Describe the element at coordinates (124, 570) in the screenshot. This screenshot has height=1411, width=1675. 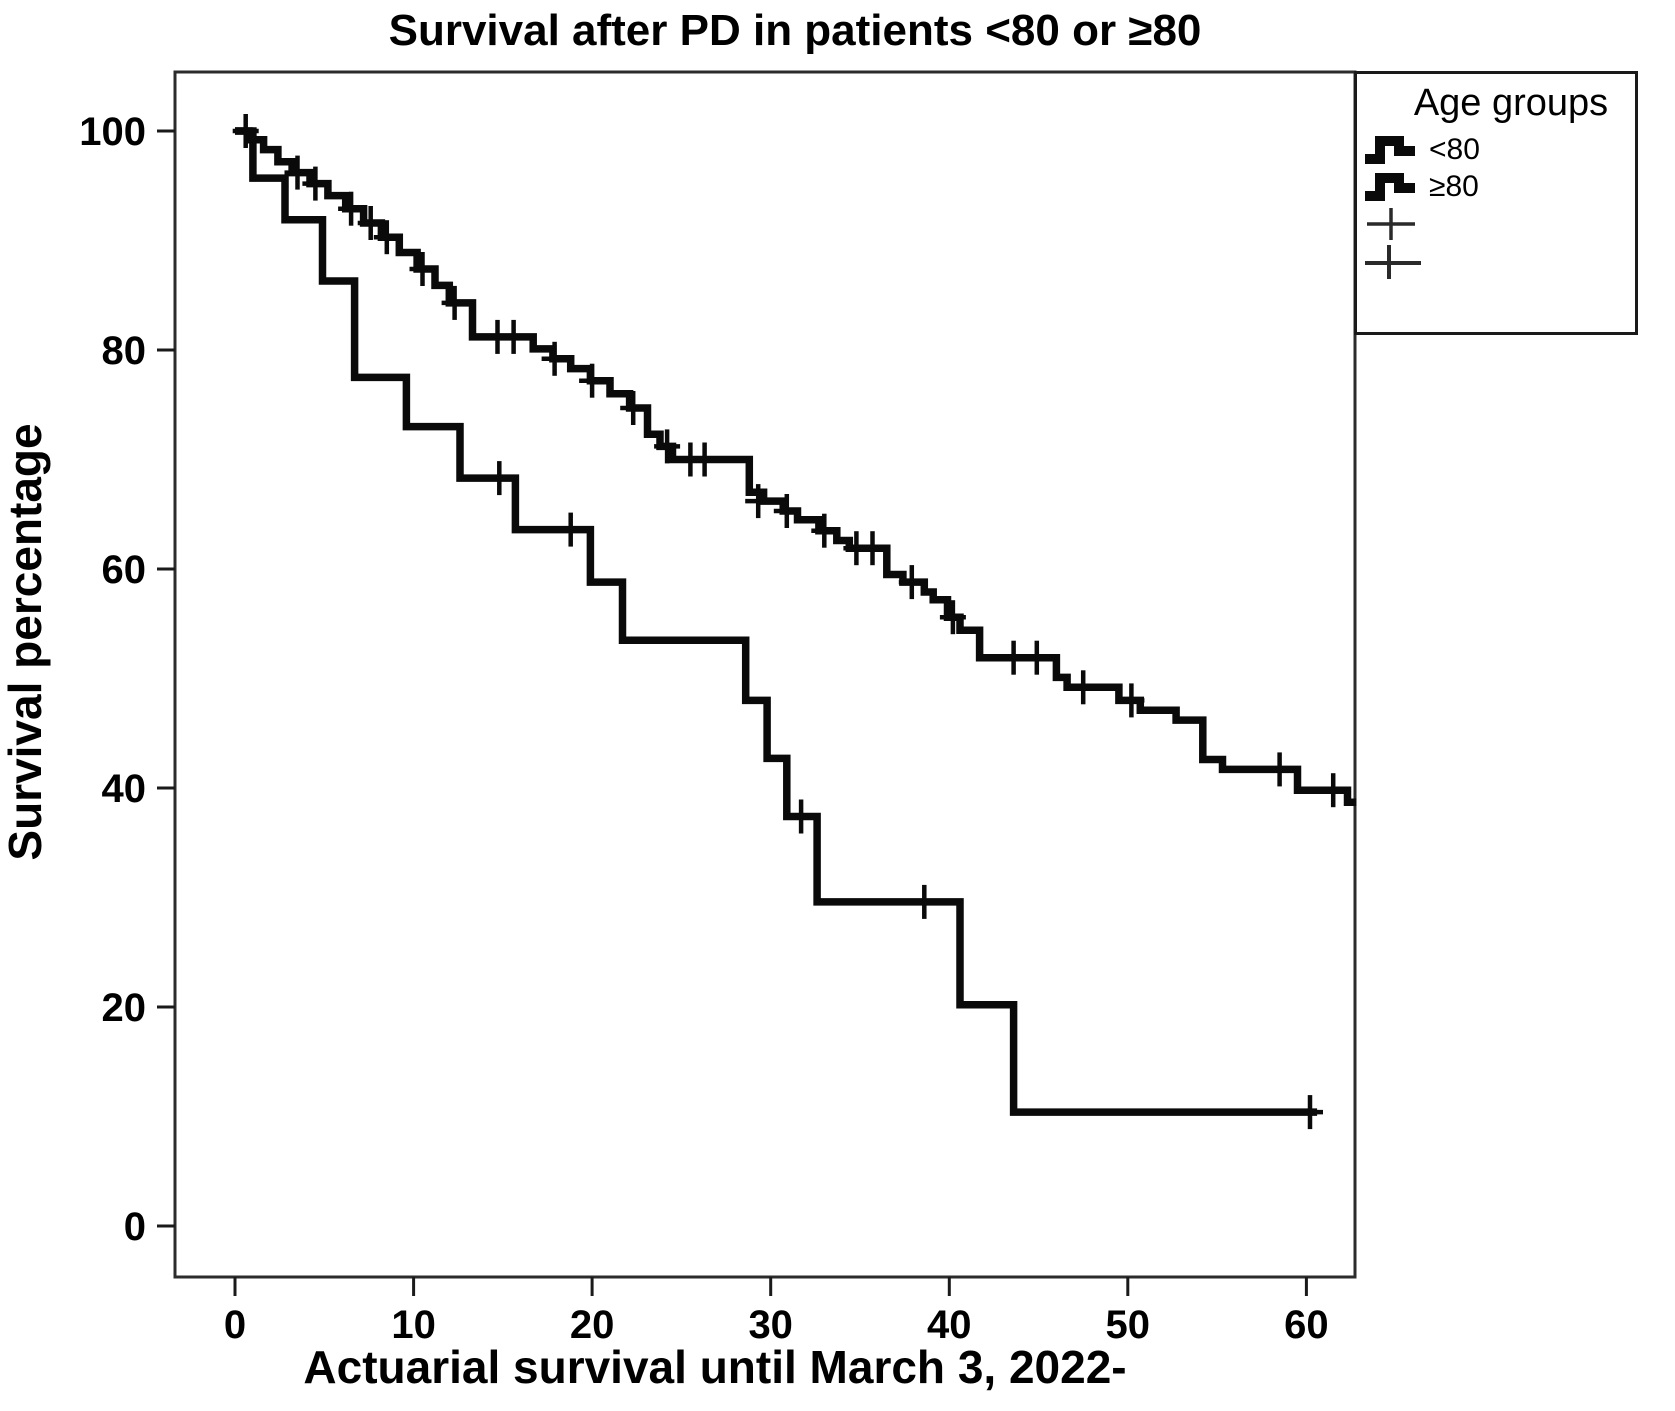
I see `y-tick-label: 60` at that location.